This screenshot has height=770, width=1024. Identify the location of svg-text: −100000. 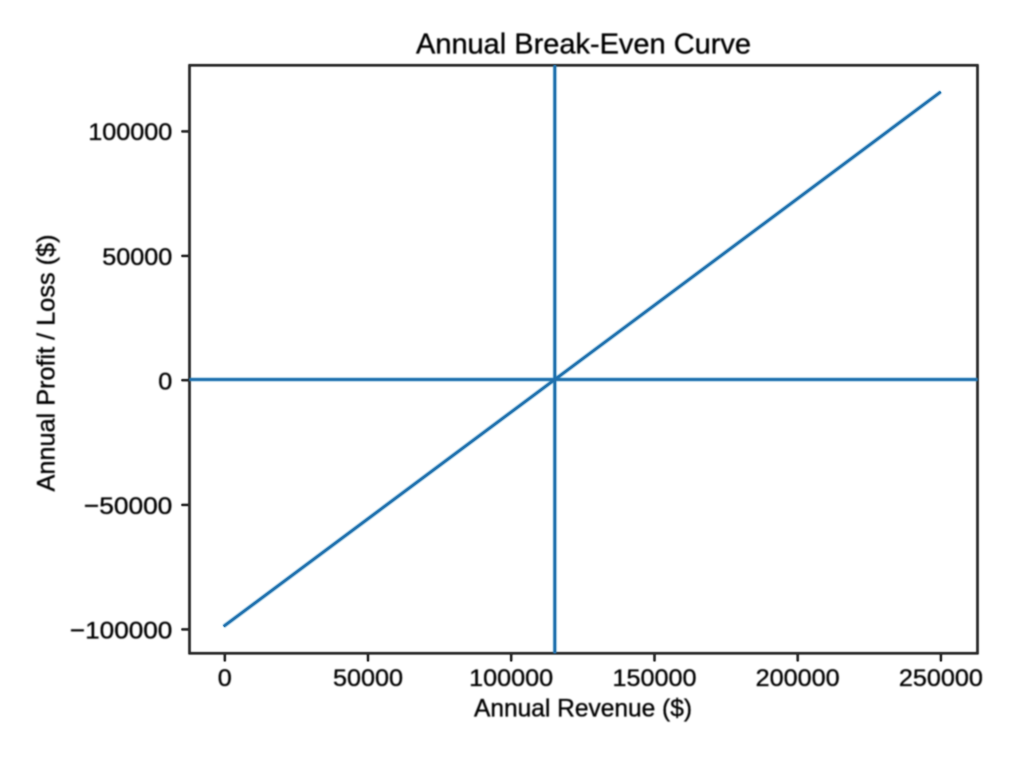
(121, 630).